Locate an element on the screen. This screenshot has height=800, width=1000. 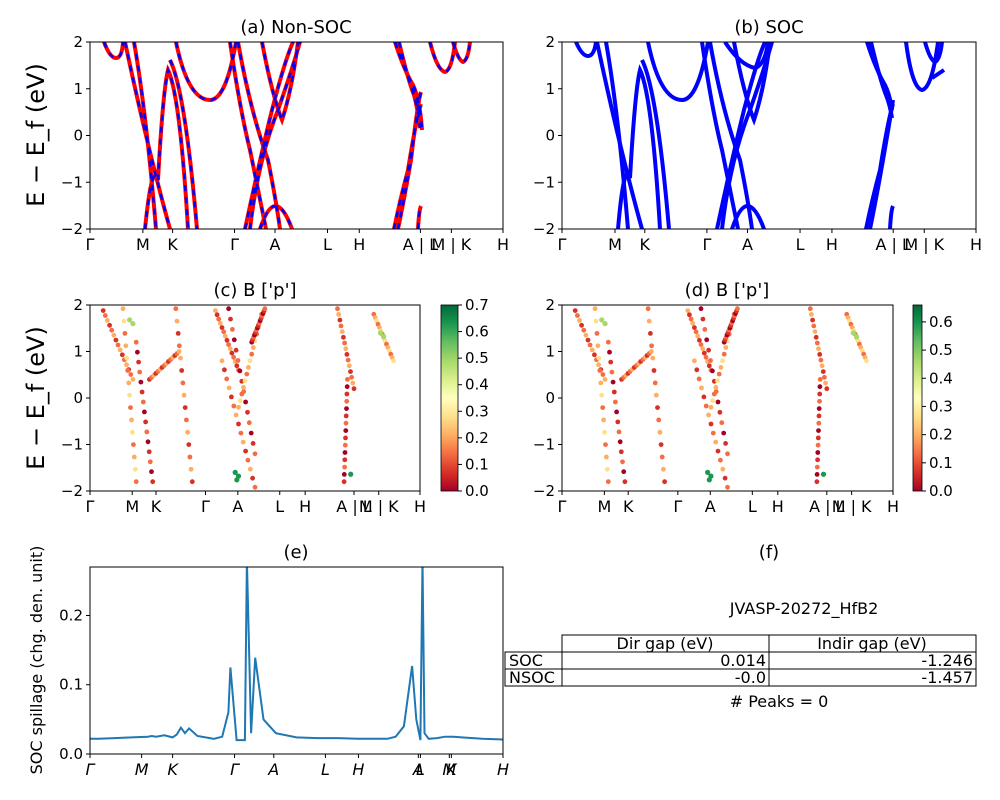
y-tick-label: 0 is located at coordinates (78, 136).